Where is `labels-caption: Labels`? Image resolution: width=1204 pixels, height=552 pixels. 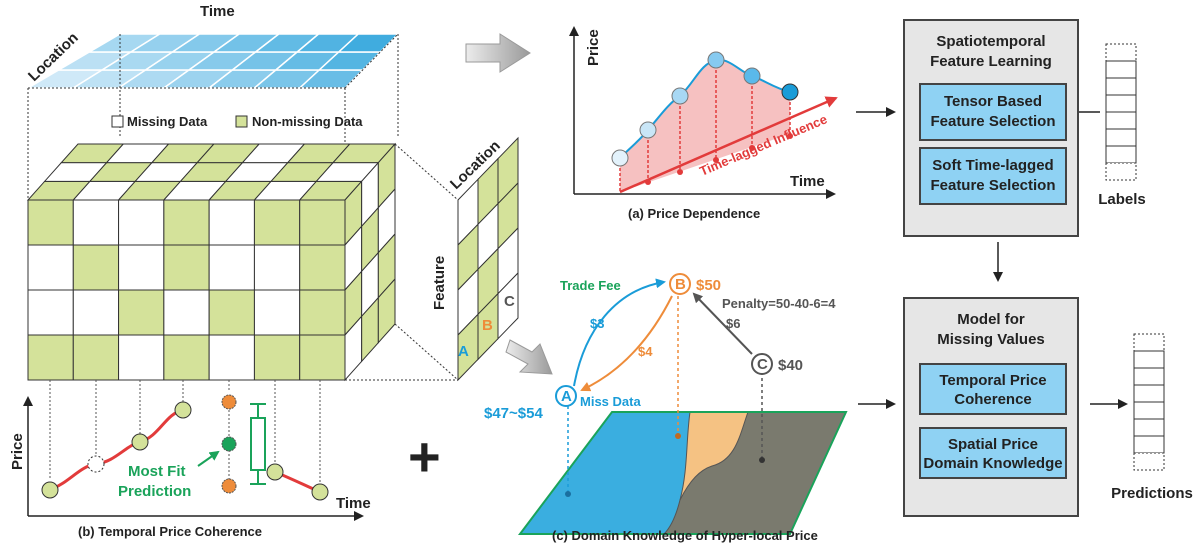 labels-caption: Labels is located at coordinates (1122, 199).